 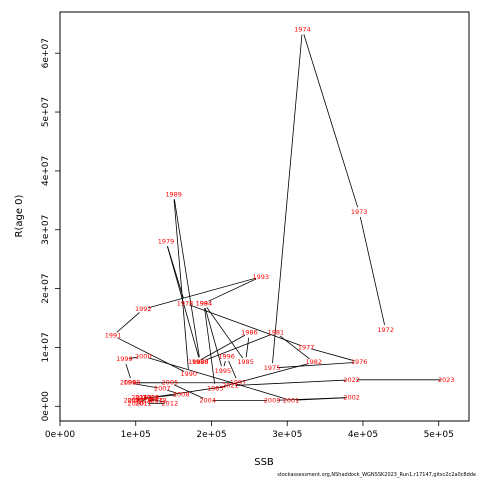 I want to click on point-label-2016: 2016, so click(x=151, y=397).